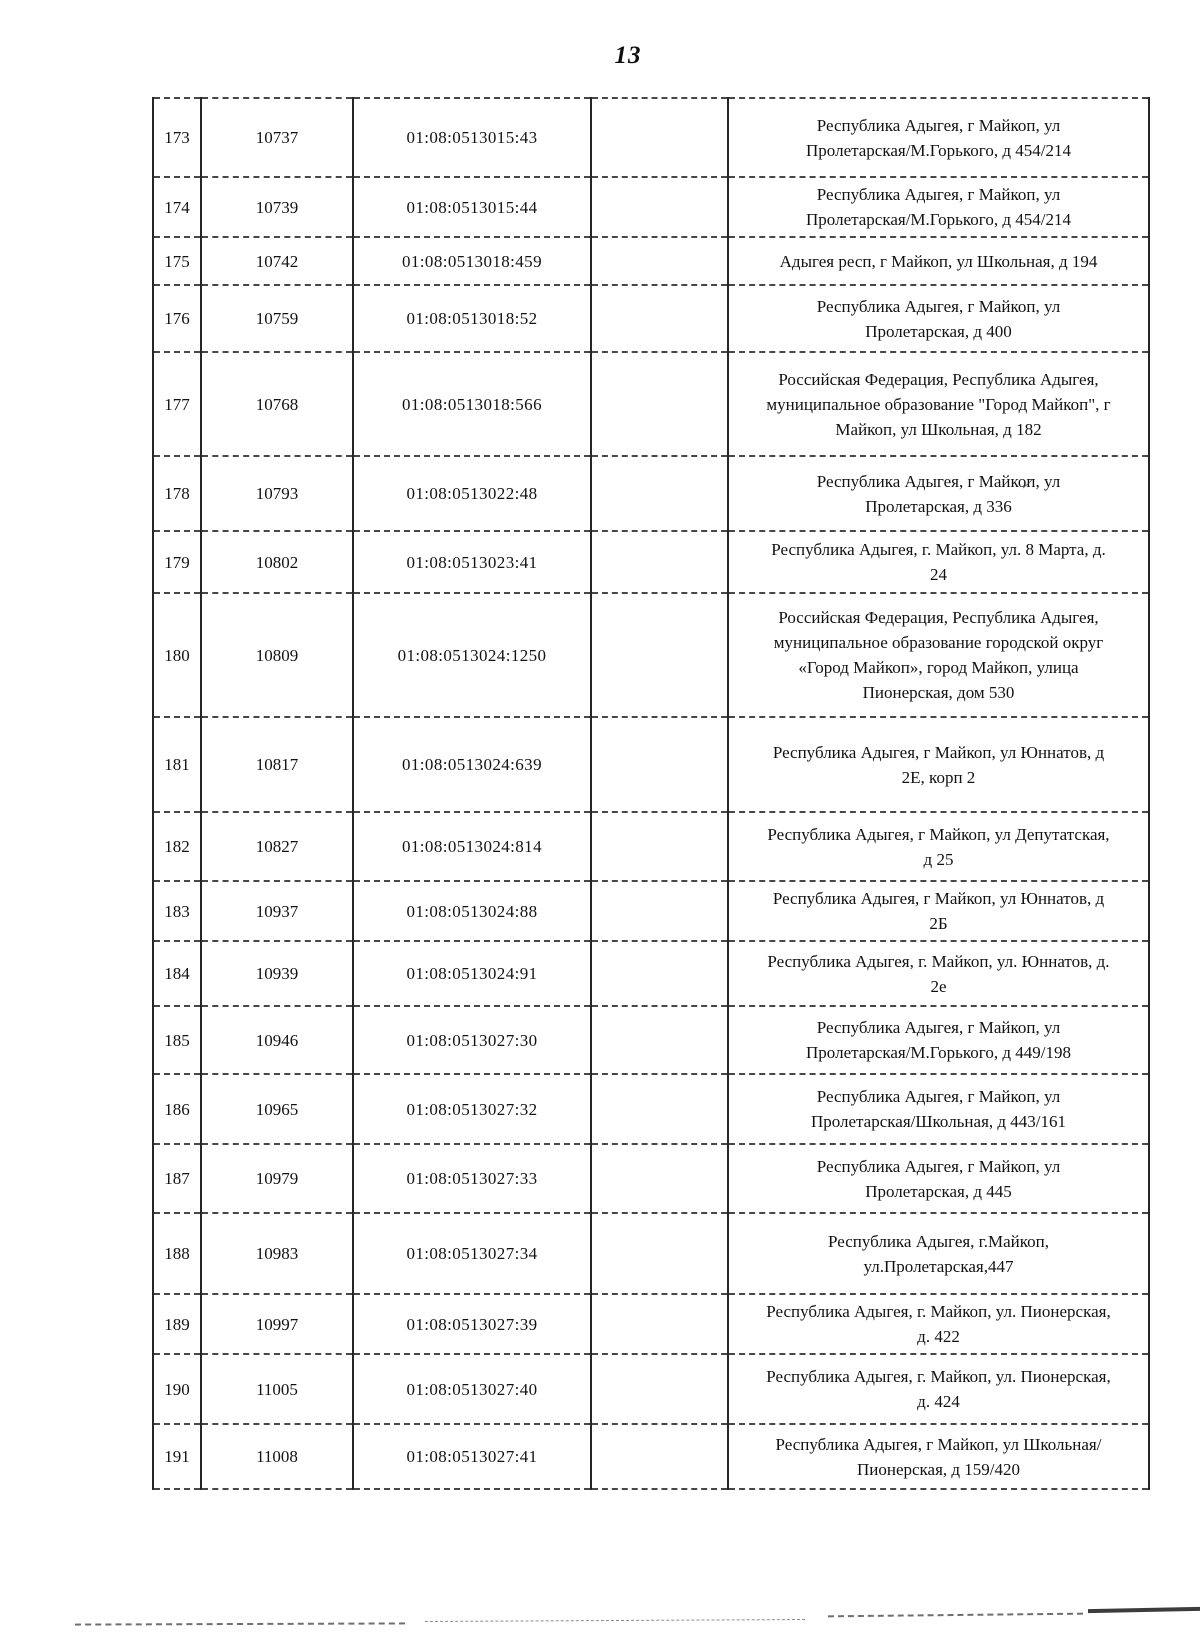  I want to click on cadastral-number-cell: 01:08:0513015:43, so click(472, 137).